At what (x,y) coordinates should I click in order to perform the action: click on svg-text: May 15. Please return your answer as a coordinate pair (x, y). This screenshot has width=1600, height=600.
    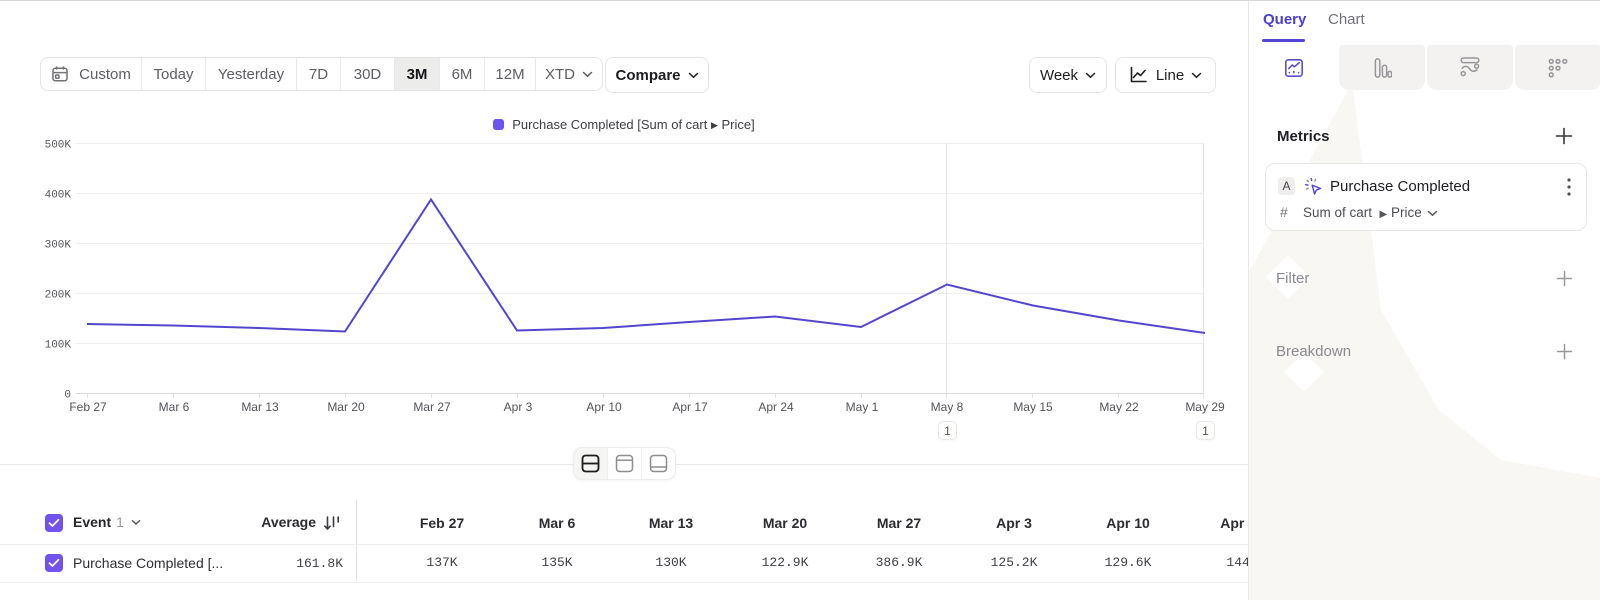
    Looking at the image, I should click on (1033, 407).